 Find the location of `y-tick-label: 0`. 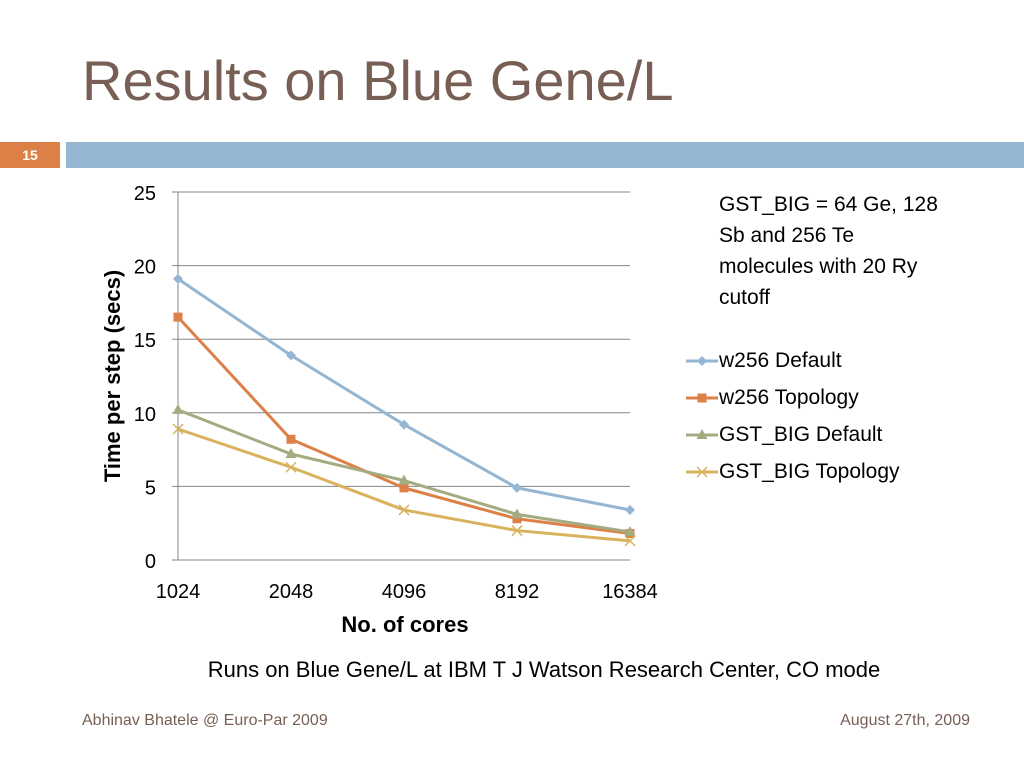

y-tick-label: 0 is located at coordinates (150, 562).